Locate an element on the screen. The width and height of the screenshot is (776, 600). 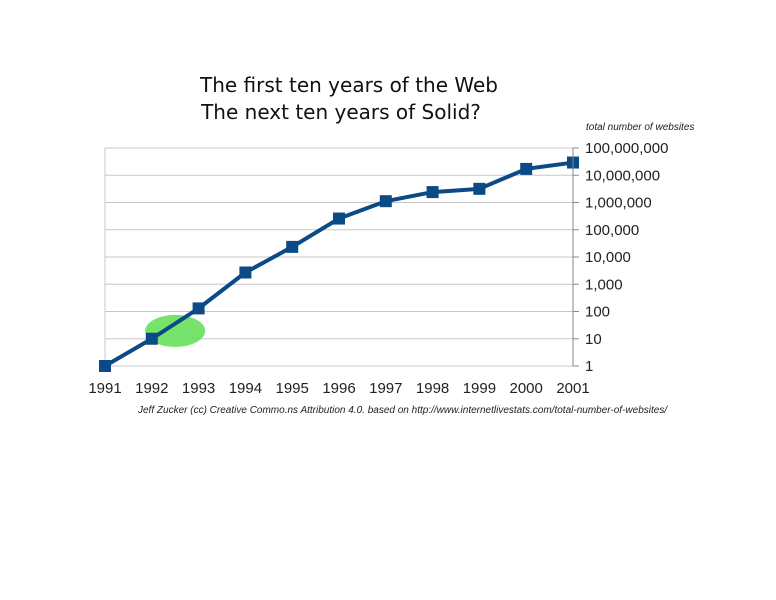
x-tick-label: 1993 is located at coordinates (198, 388).